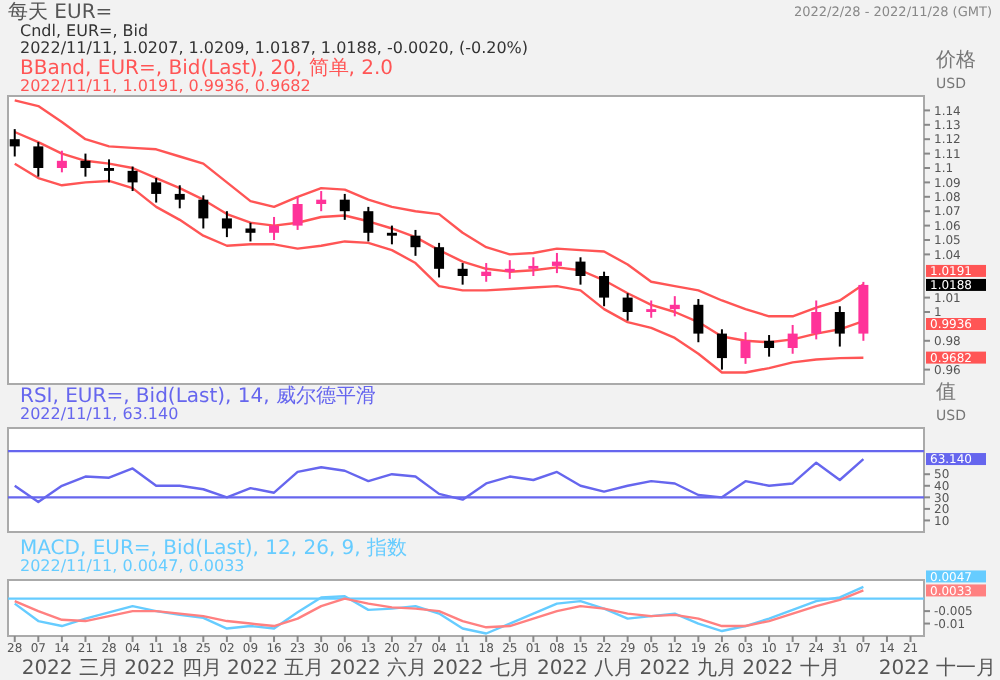  Describe the element at coordinates (688, 667) in the screenshot. I see `text: 2022 九月` at that location.